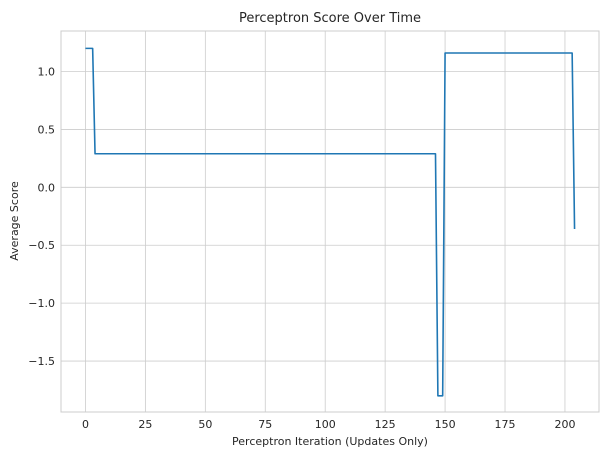 The height and width of the screenshot is (460, 612). Describe the element at coordinates (47, 187) in the screenshot. I see `y-tick-label: 0.0` at that location.